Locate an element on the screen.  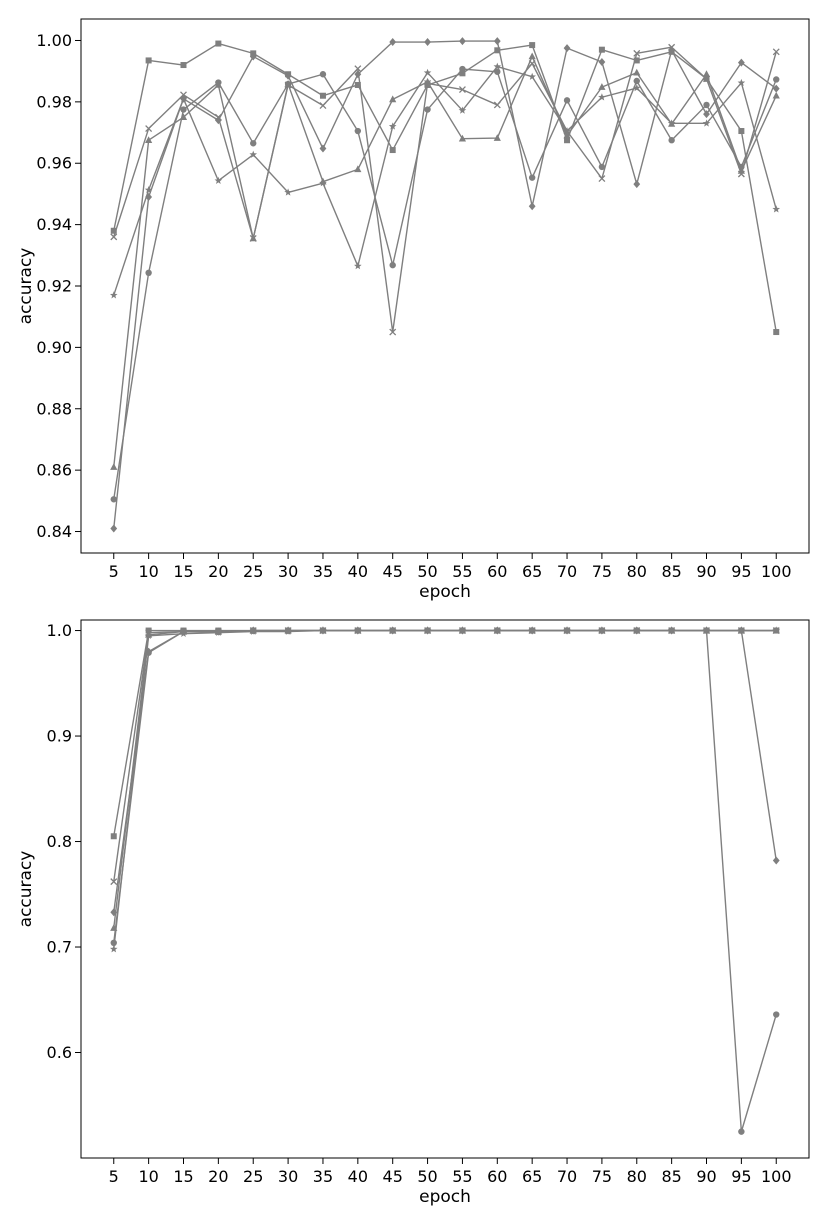
y-tick-label: 0.84 is located at coordinates (54, 531).